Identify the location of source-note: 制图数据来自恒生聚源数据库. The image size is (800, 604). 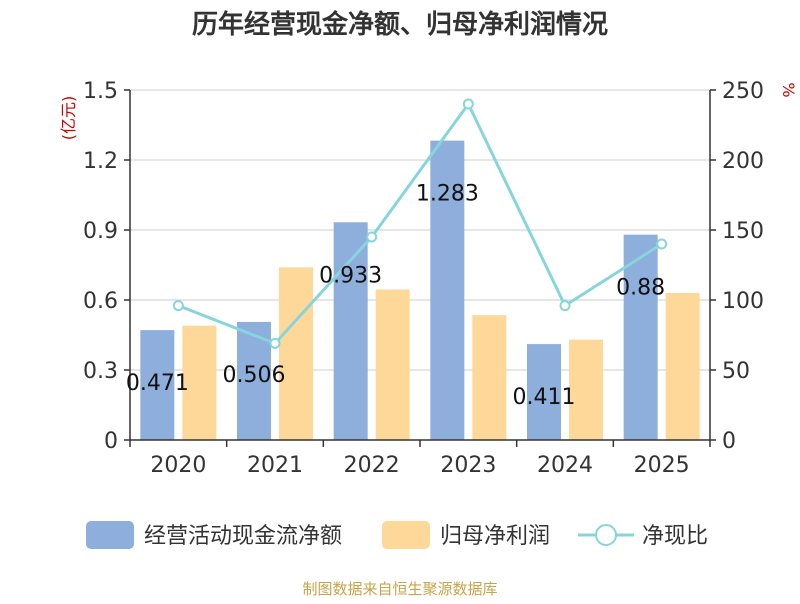
(399, 589).